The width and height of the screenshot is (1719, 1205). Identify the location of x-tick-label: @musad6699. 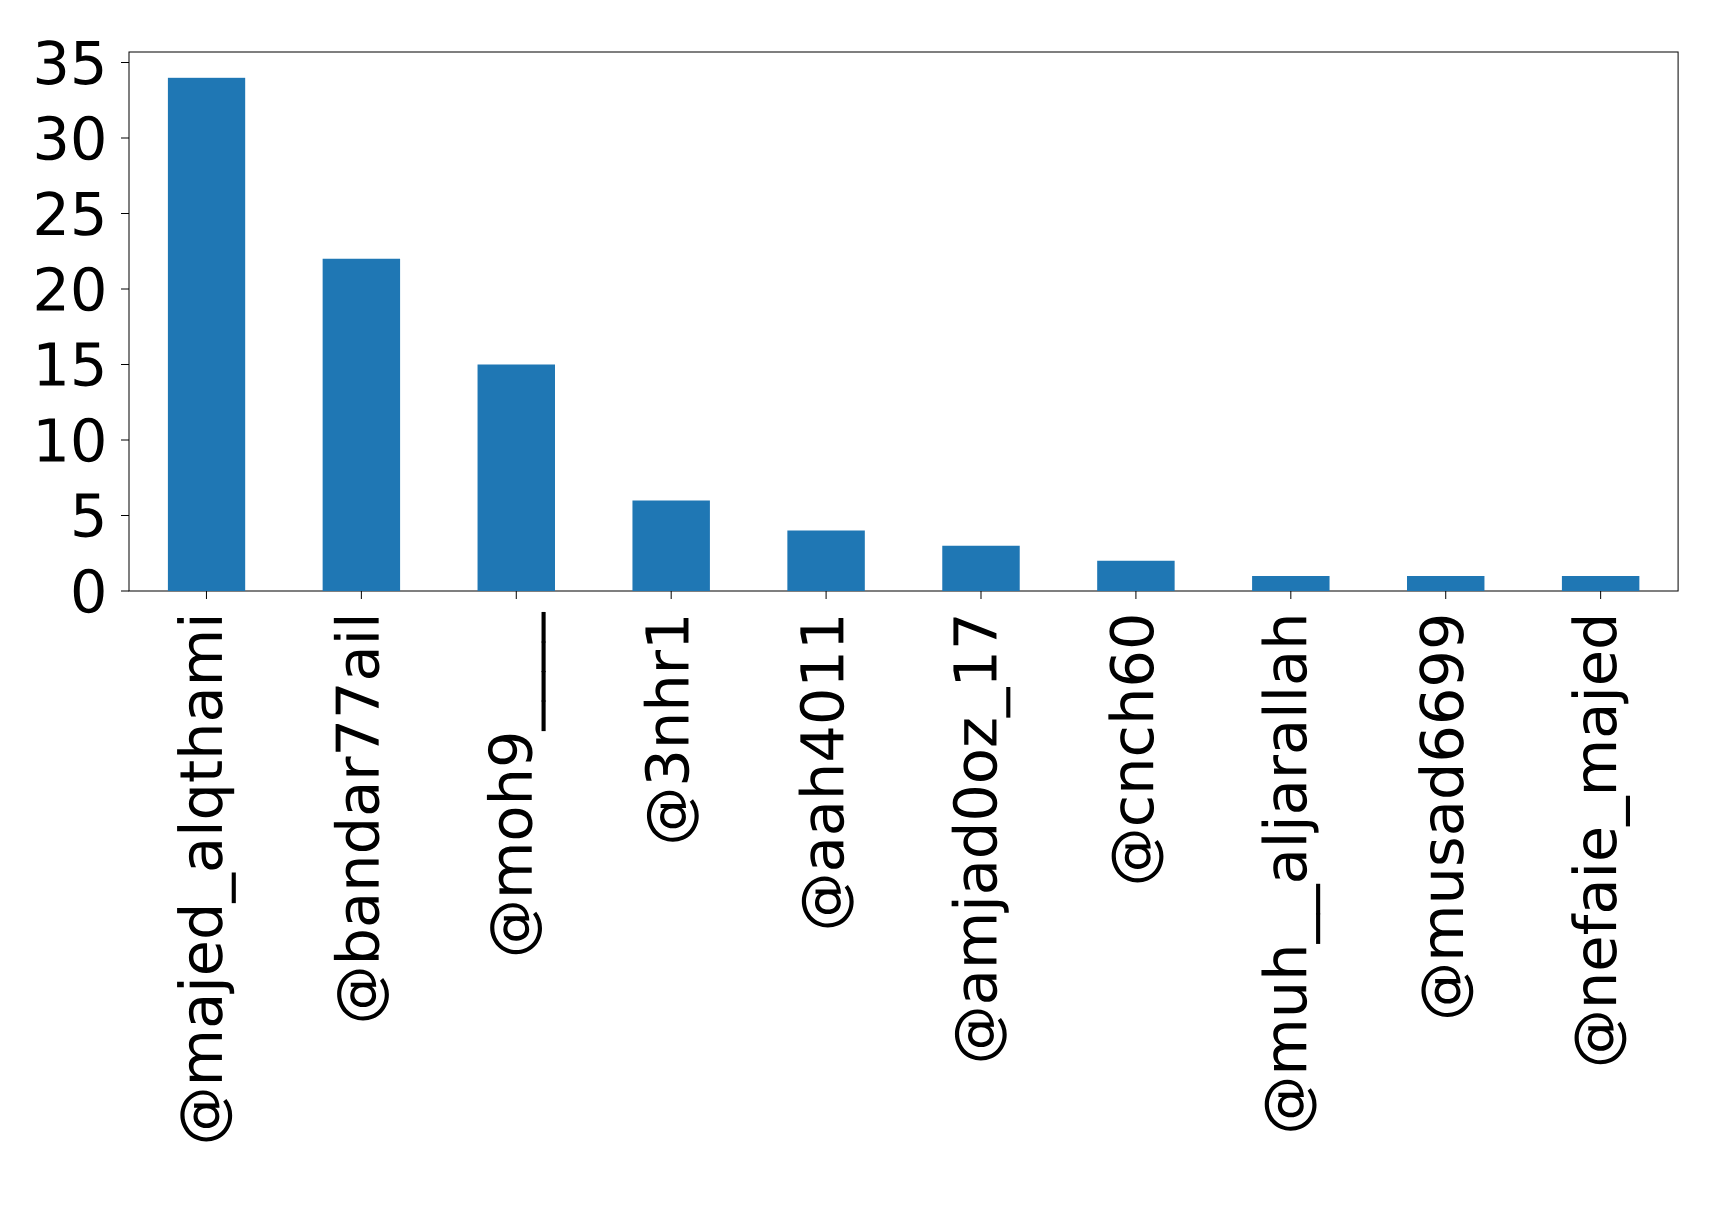
(1446, 817).